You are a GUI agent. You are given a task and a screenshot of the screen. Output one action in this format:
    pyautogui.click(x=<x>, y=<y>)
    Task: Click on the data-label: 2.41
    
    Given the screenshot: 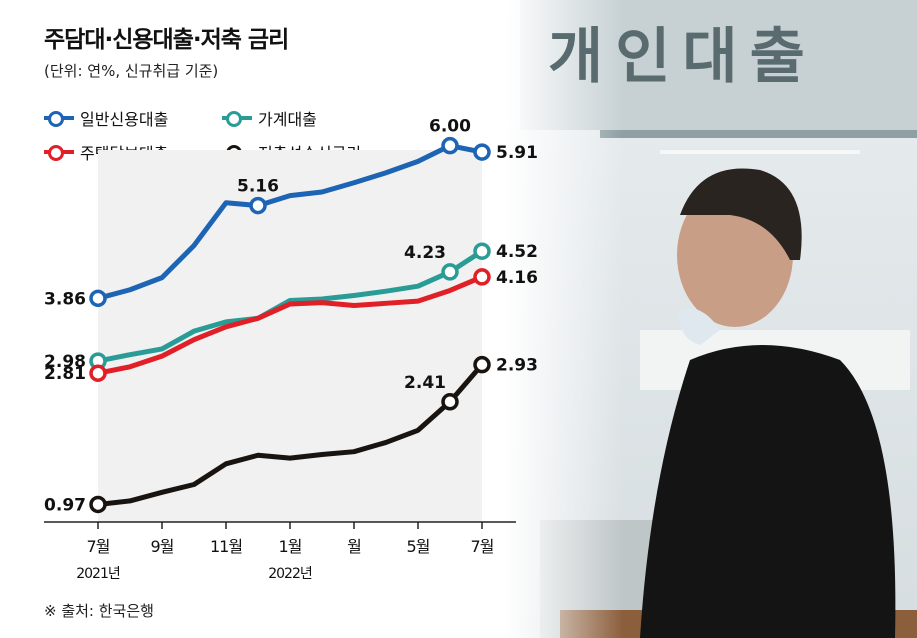 What is the action you would take?
    pyautogui.click(x=425, y=383)
    